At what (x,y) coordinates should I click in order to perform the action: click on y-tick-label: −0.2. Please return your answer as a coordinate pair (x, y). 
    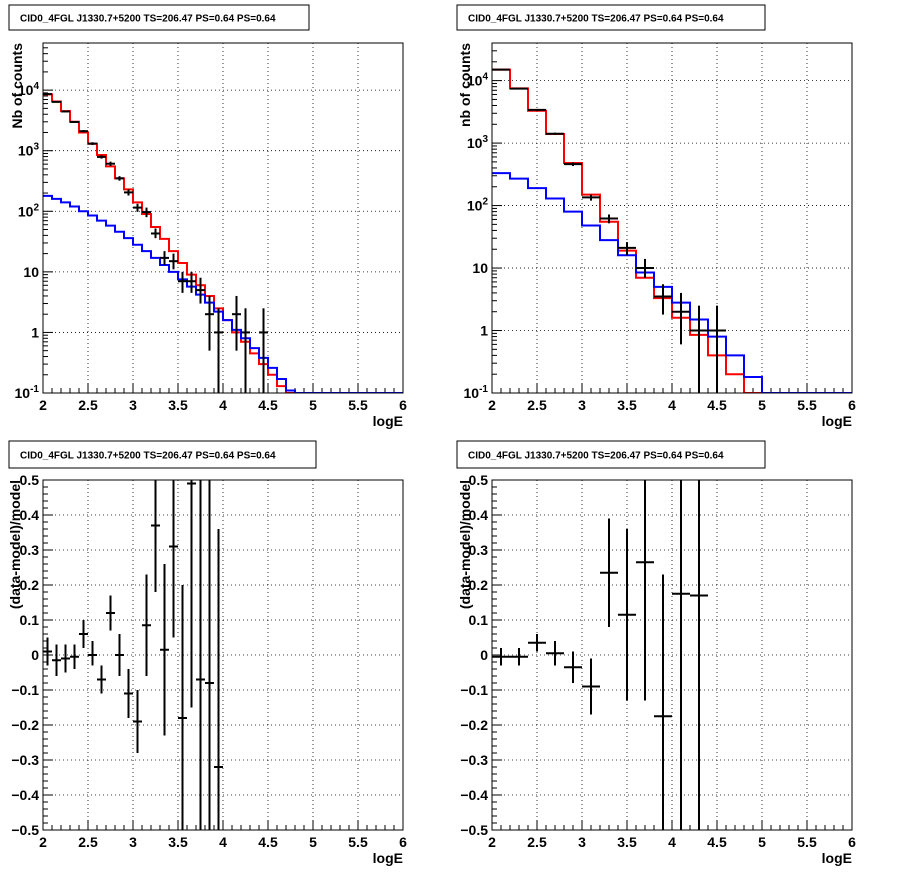
    Looking at the image, I should click on (474, 725).